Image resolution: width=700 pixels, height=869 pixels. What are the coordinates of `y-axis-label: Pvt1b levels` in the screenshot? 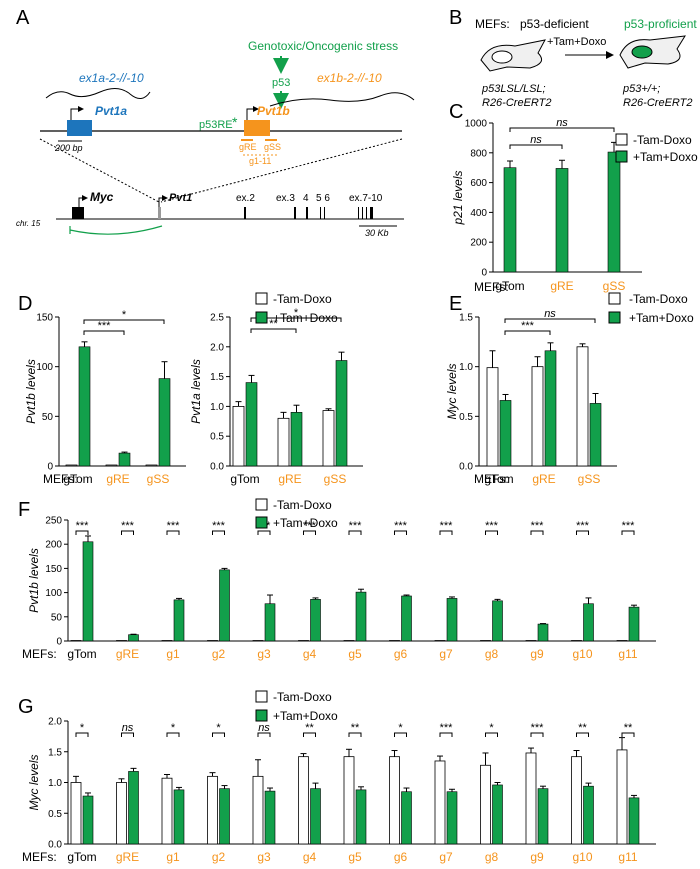 It's located at (31, 391).